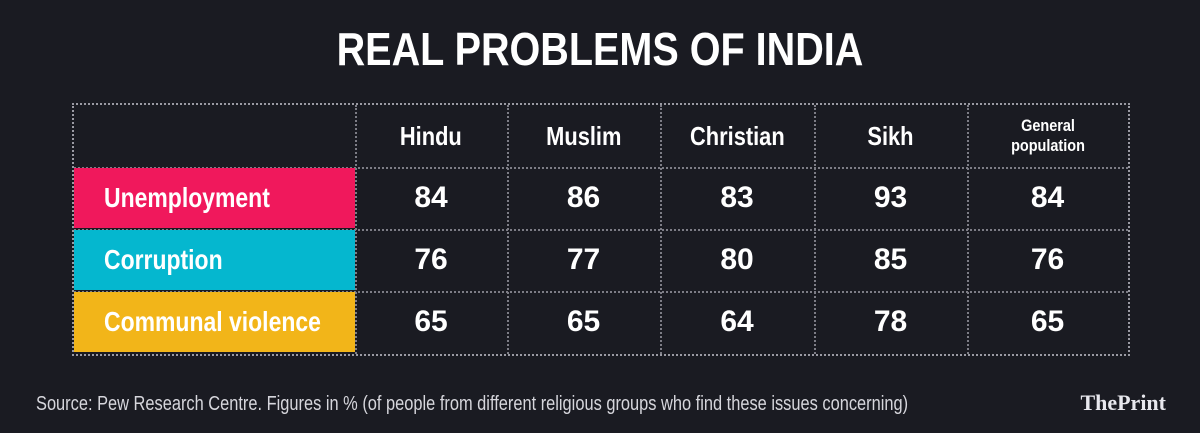  What do you see at coordinates (1047, 321) in the screenshot?
I see `cell-communal-violence-general: 65` at bounding box center [1047, 321].